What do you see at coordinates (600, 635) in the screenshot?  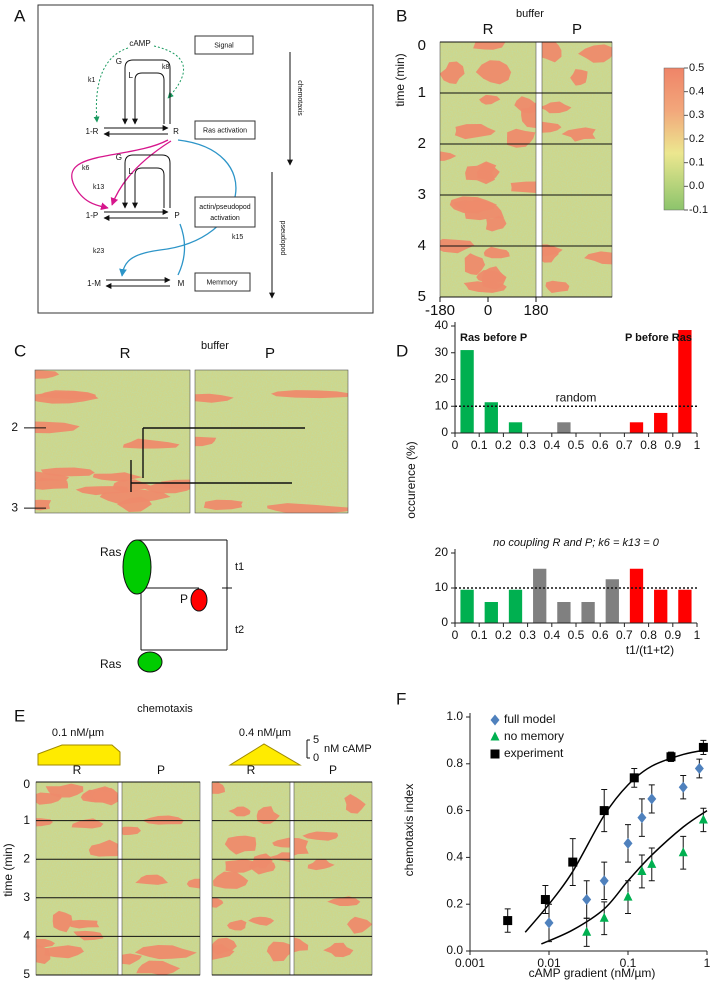 I see `x-tick-label: 0.6` at bounding box center [600, 635].